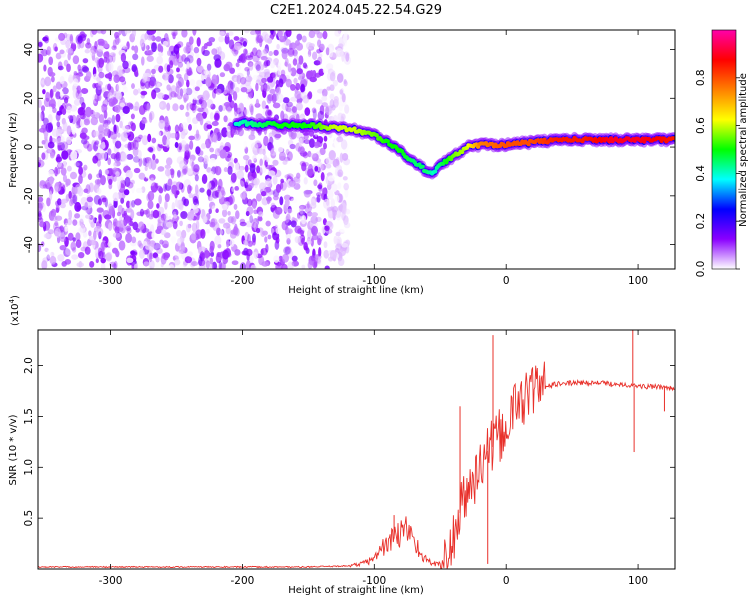 The image size is (750, 600). I want to click on y-tick-label: 0, so click(29, 147).